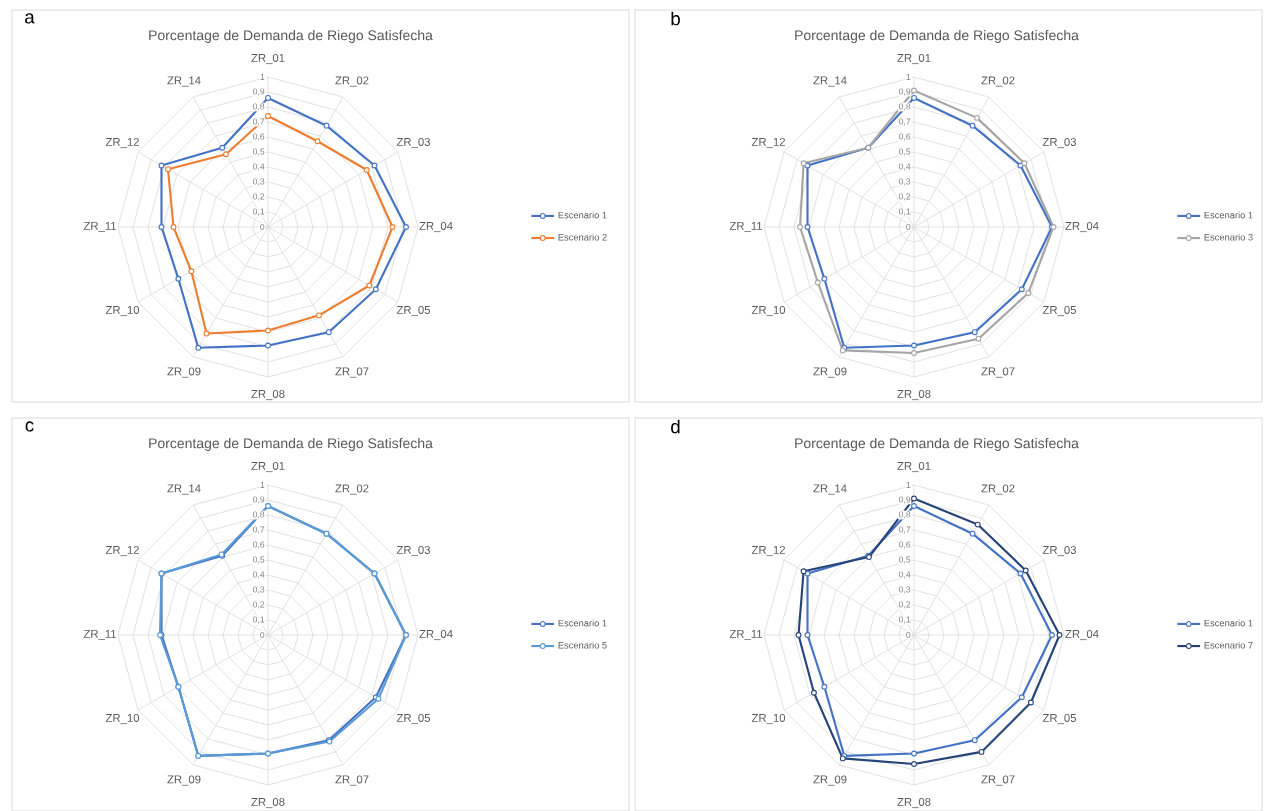 Image resolution: width=1266 pixels, height=811 pixels. I want to click on text: d, so click(675, 426).